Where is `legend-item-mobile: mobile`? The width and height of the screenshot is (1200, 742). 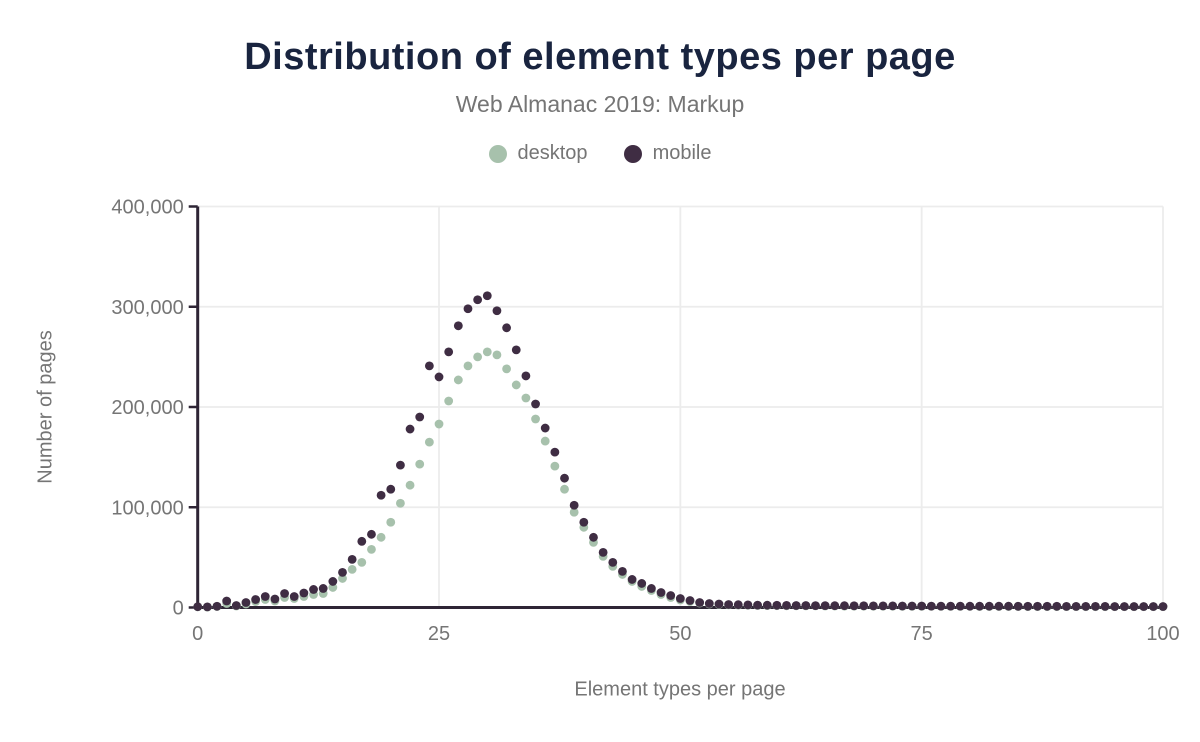
legend-item-mobile: mobile is located at coordinates (667, 153).